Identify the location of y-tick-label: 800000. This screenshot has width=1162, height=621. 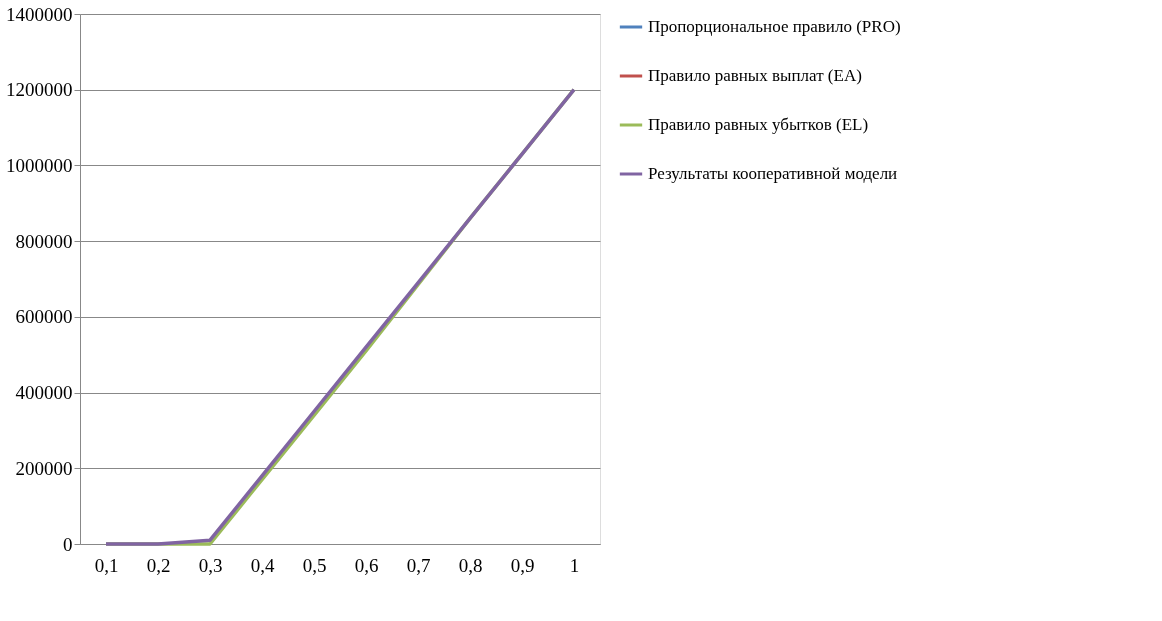
(44, 241).